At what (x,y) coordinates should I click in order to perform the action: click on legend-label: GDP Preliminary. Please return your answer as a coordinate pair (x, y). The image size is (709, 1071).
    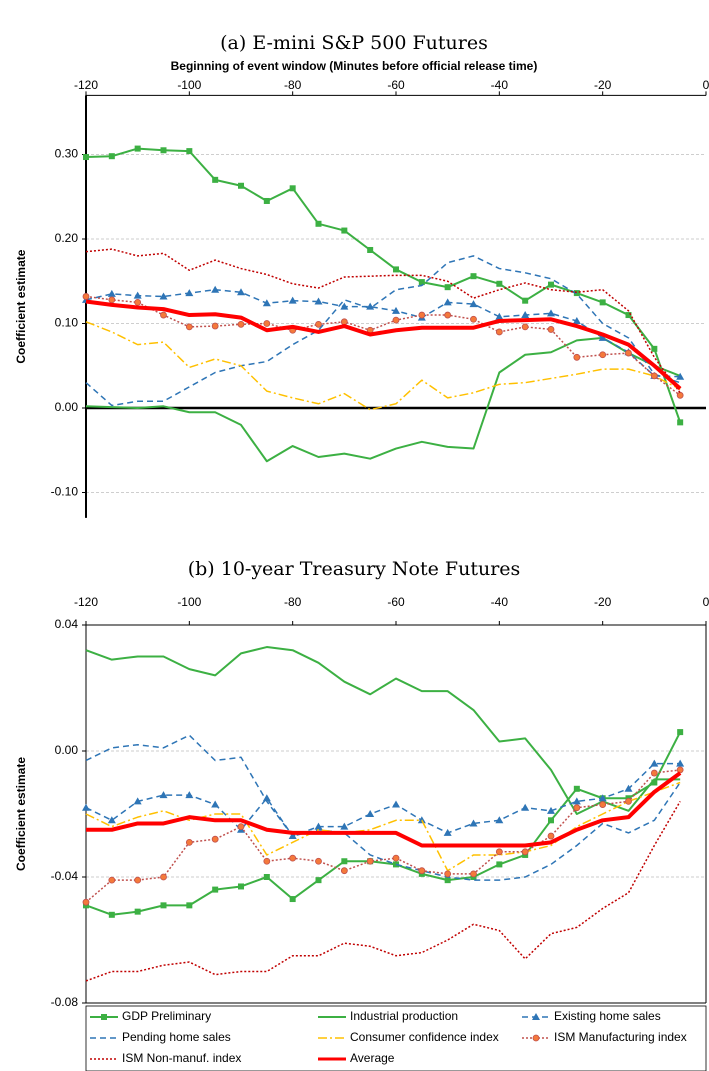
    Looking at the image, I should click on (166, 1016).